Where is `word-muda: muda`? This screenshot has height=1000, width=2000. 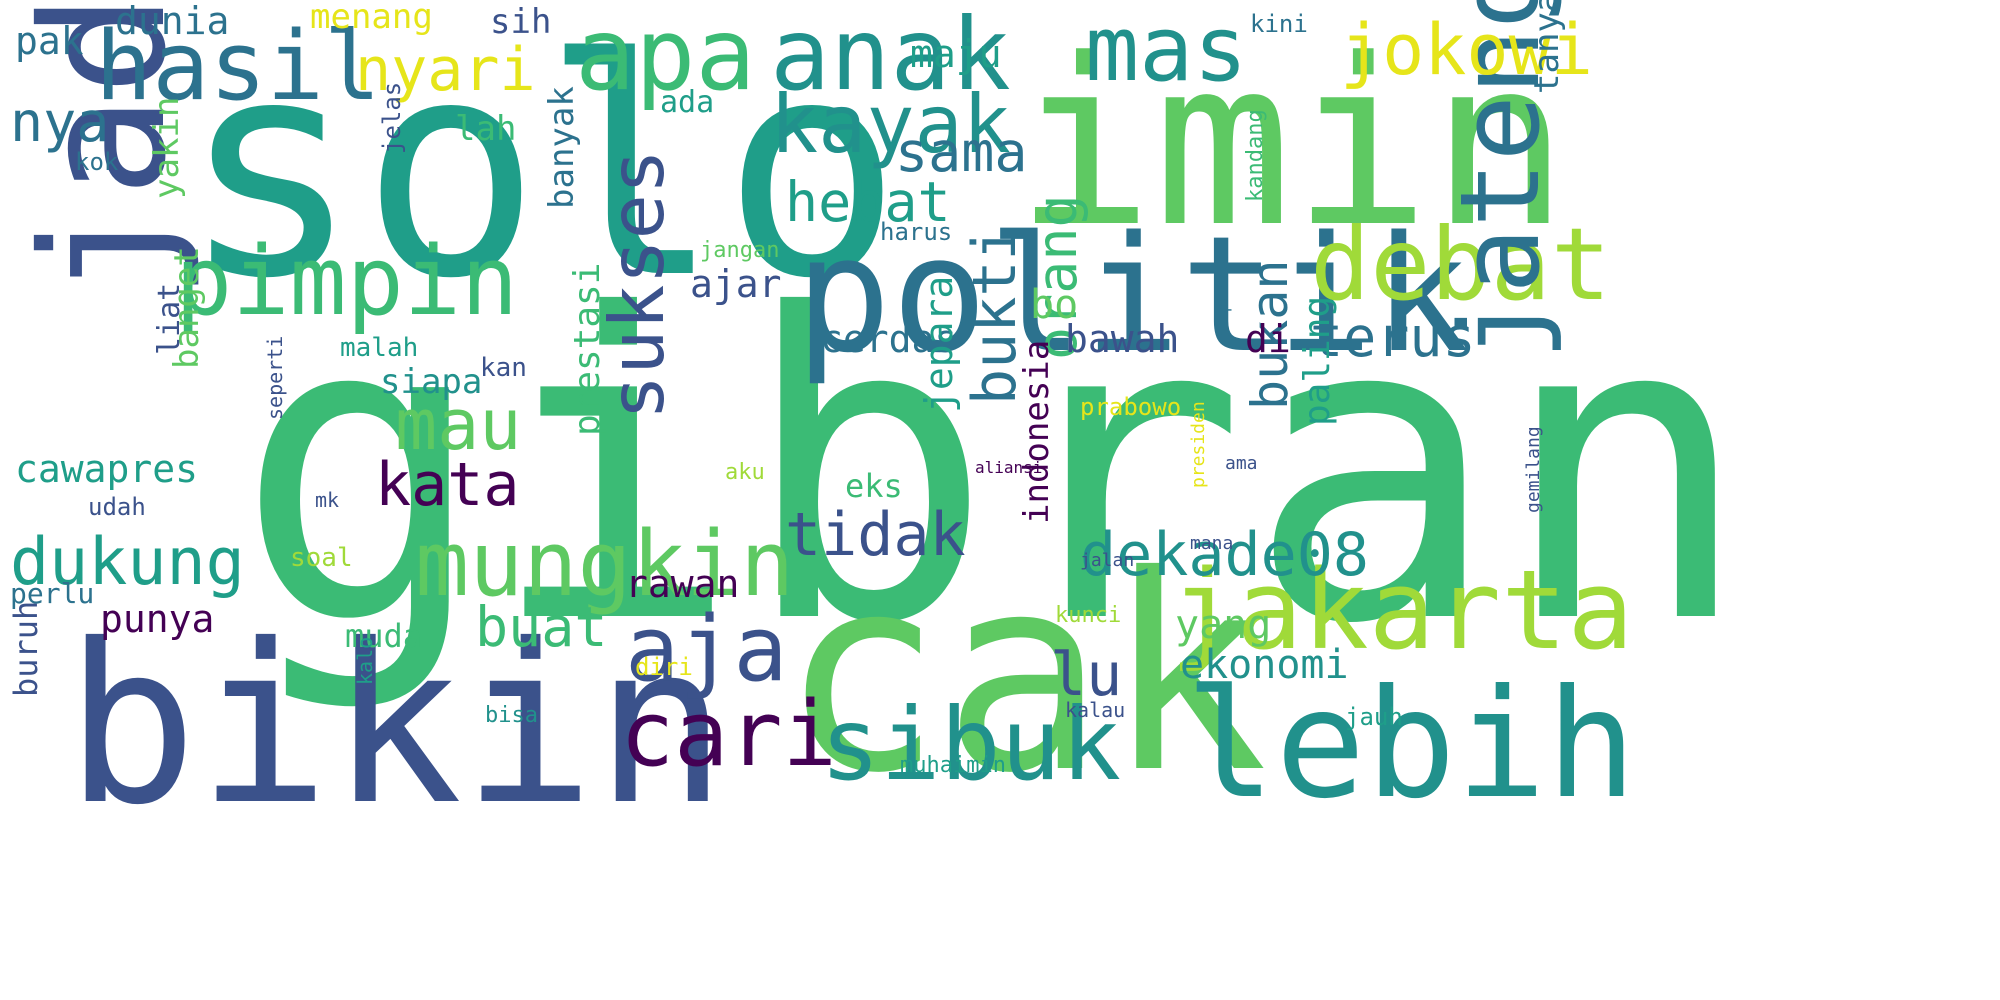 word-muda: muda is located at coordinates (384, 636).